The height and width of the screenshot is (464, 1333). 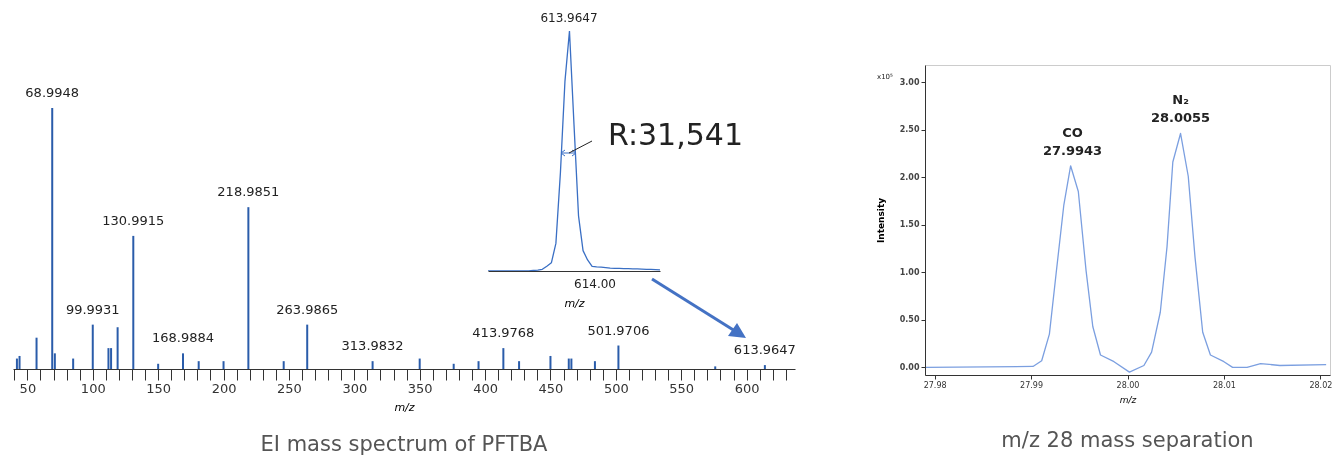 What do you see at coordinates (909, 225) in the screenshot?
I see `y-tick-label: 1.50` at bounding box center [909, 225].